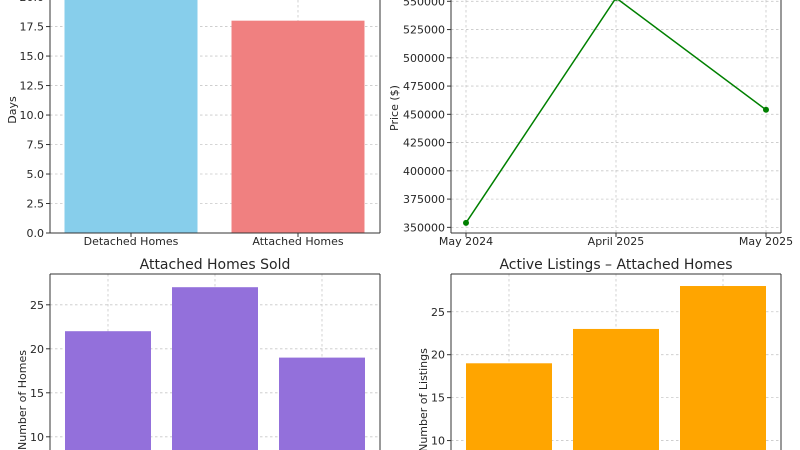 Image resolution: width=800 pixels, height=450 pixels. I want to click on y-axis-label: Number of Listings, so click(423, 399).